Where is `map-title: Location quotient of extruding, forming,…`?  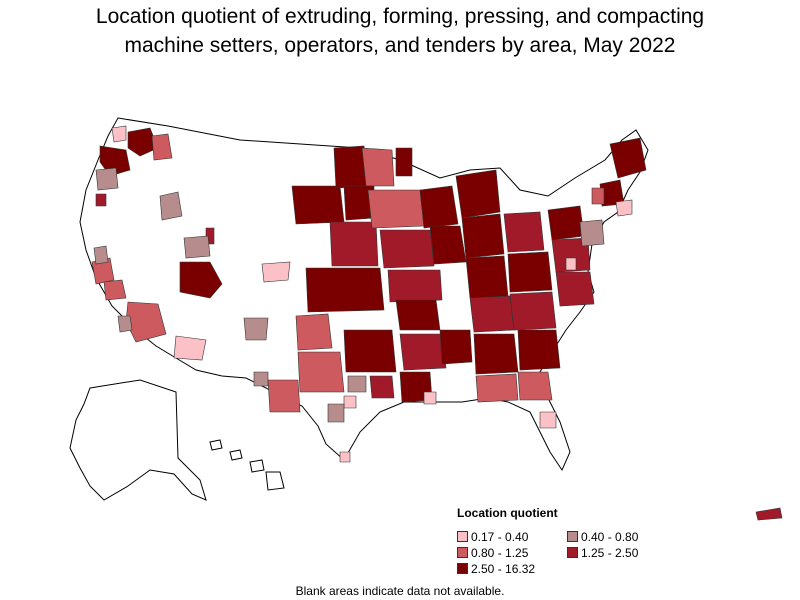 map-title: Location quotient of extruding, forming,… is located at coordinates (400, 31).